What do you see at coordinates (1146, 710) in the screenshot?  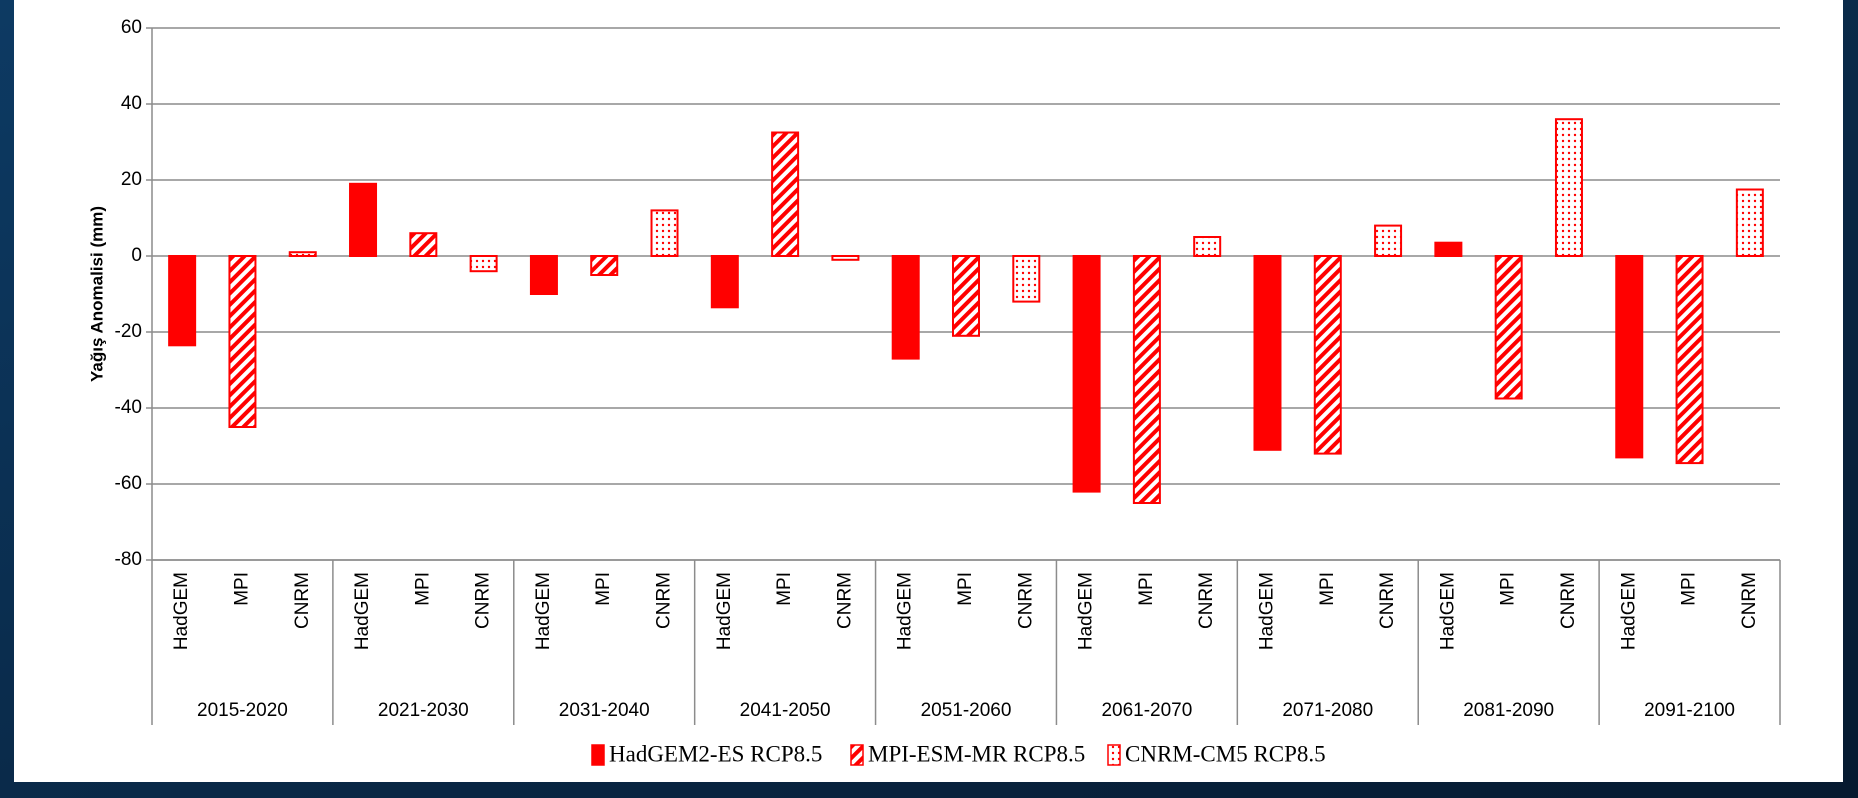 I see `x-group-label: 2061-2070` at bounding box center [1146, 710].